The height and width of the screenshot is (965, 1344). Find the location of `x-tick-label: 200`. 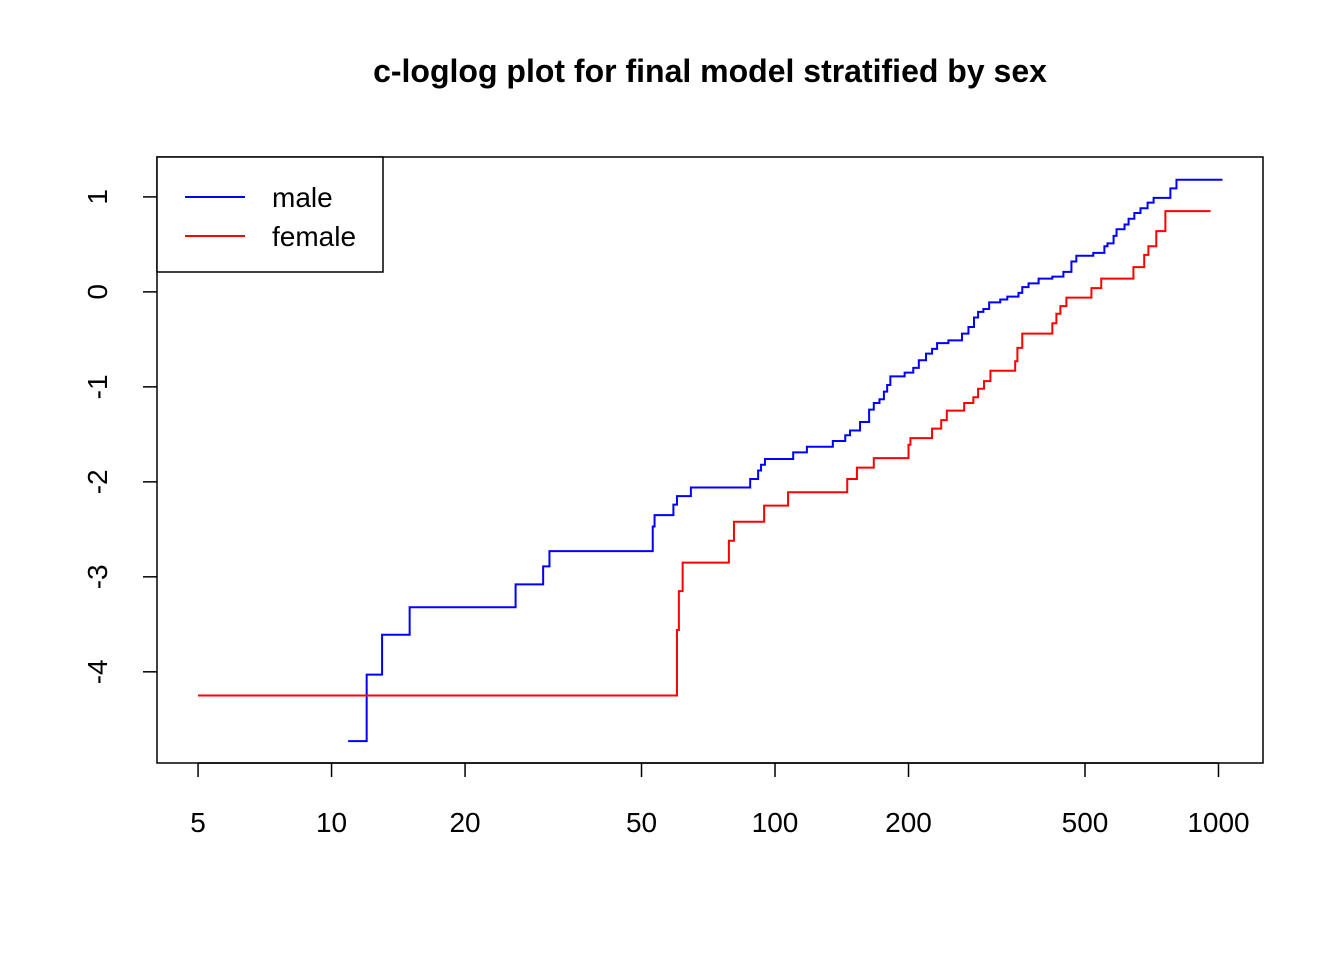

x-tick-label: 200 is located at coordinates (908, 822).